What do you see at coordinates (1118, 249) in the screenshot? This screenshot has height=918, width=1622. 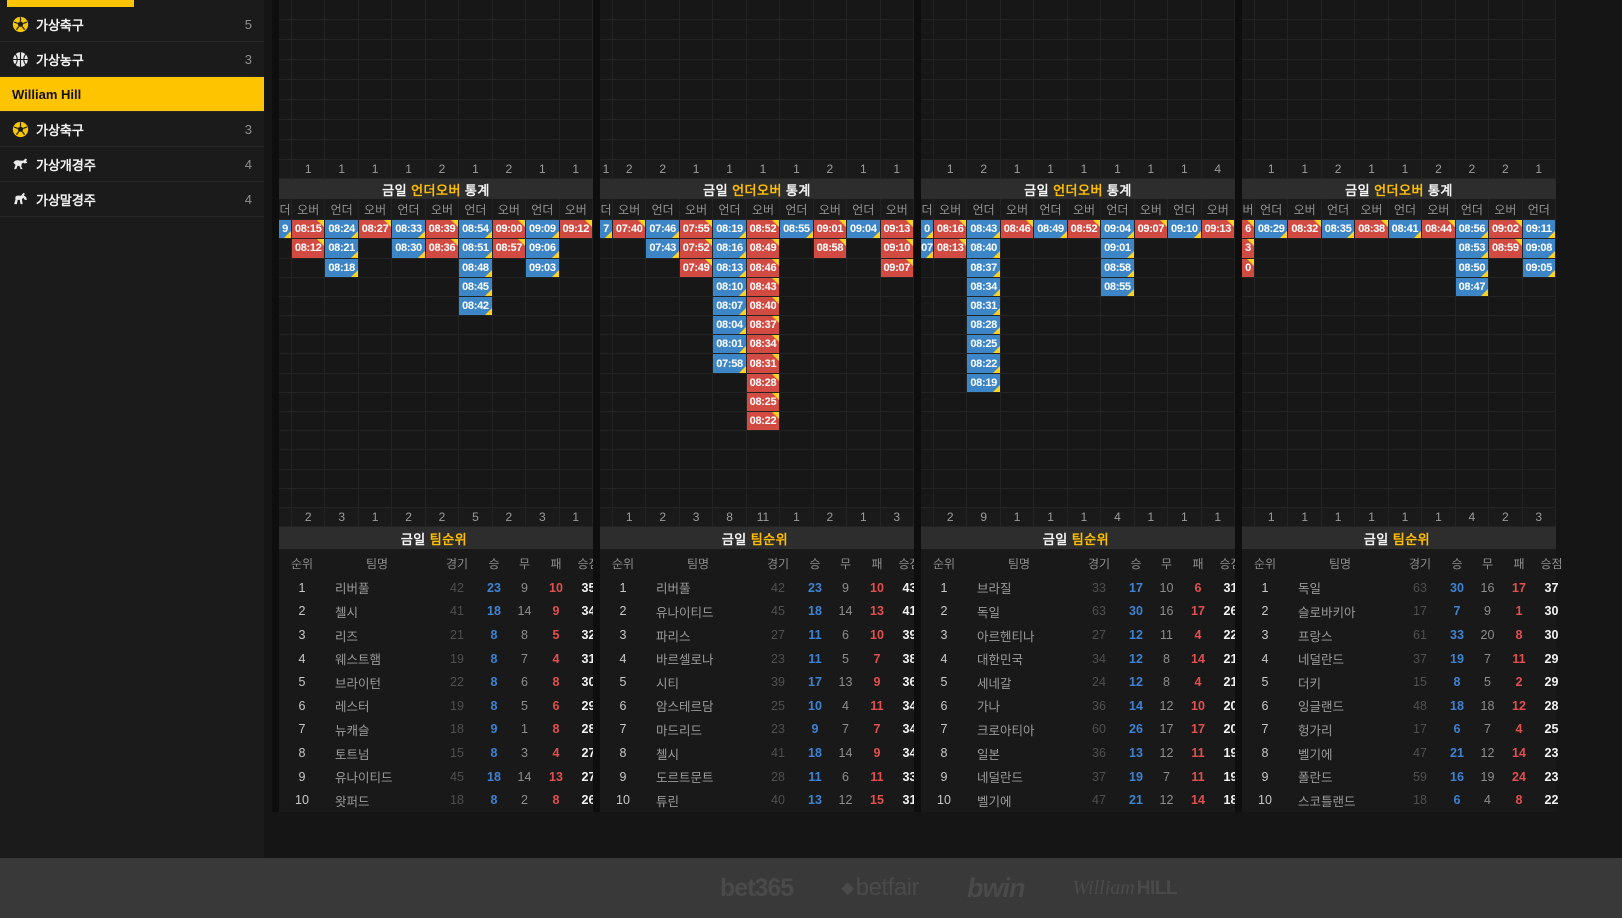 I see `grid-cell: 09:01` at bounding box center [1118, 249].